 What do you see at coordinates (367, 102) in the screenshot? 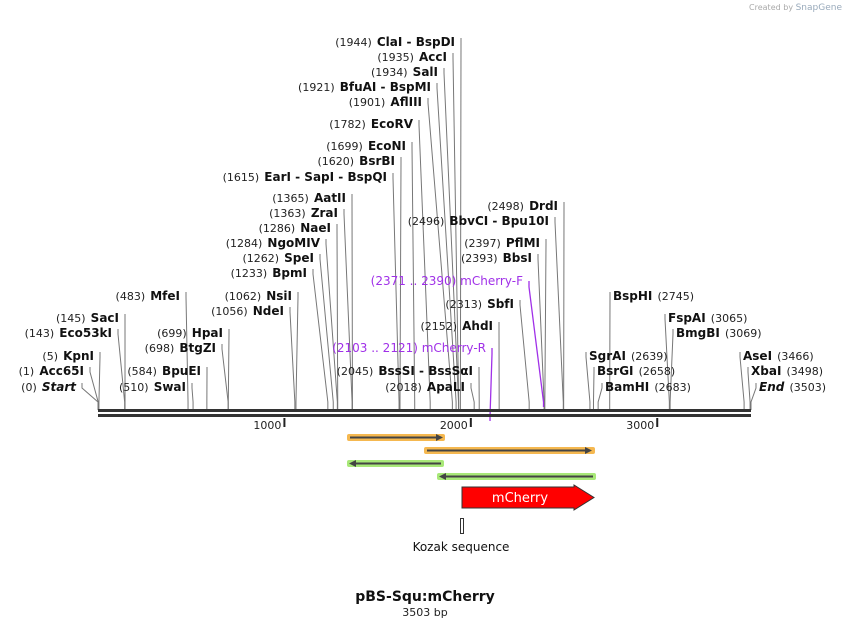
I see `site-position: (1901)` at bounding box center [367, 102].